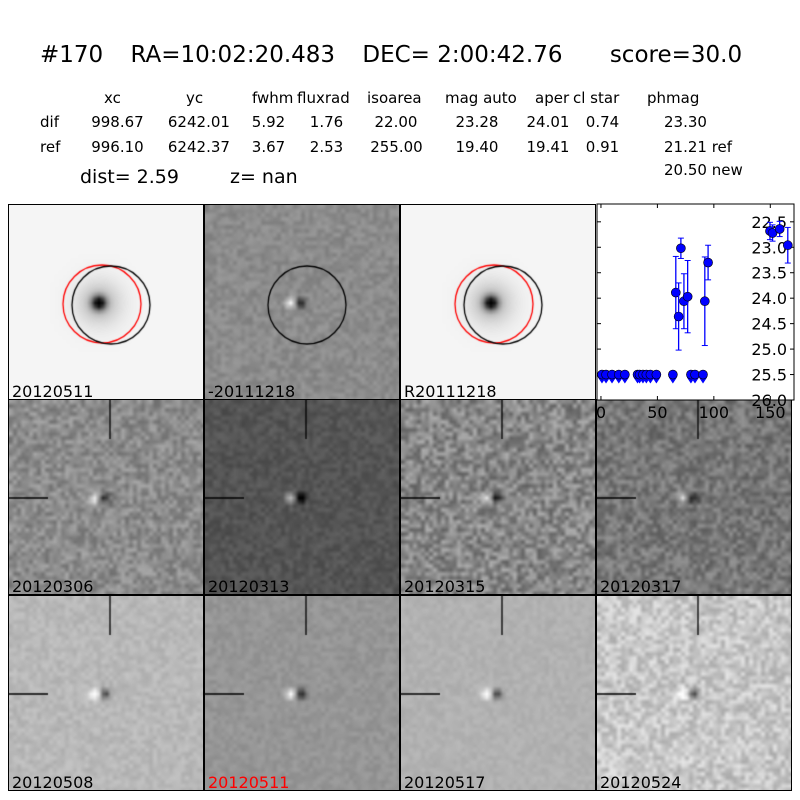 This screenshot has height=800, width=800. Describe the element at coordinates (326, 147) in the screenshot. I see `cell: 2.53` at that location.